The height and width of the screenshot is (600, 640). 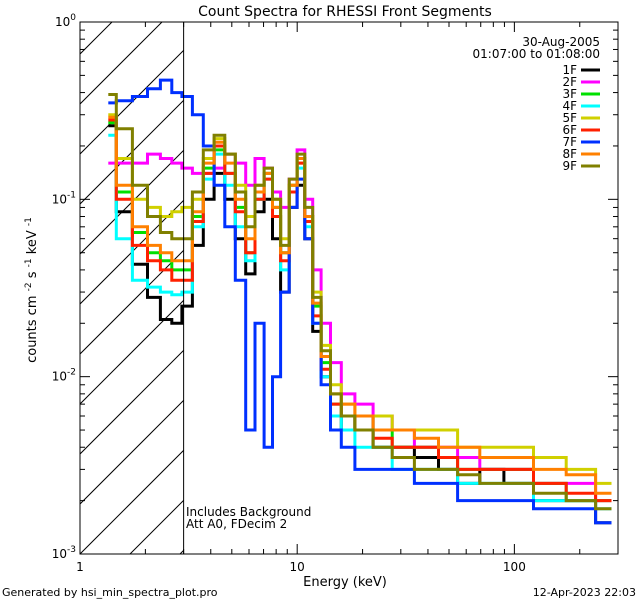 What do you see at coordinates (569, 130) in the screenshot?
I see `legend-label-6F: 6F` at bounding box center [569, 130].